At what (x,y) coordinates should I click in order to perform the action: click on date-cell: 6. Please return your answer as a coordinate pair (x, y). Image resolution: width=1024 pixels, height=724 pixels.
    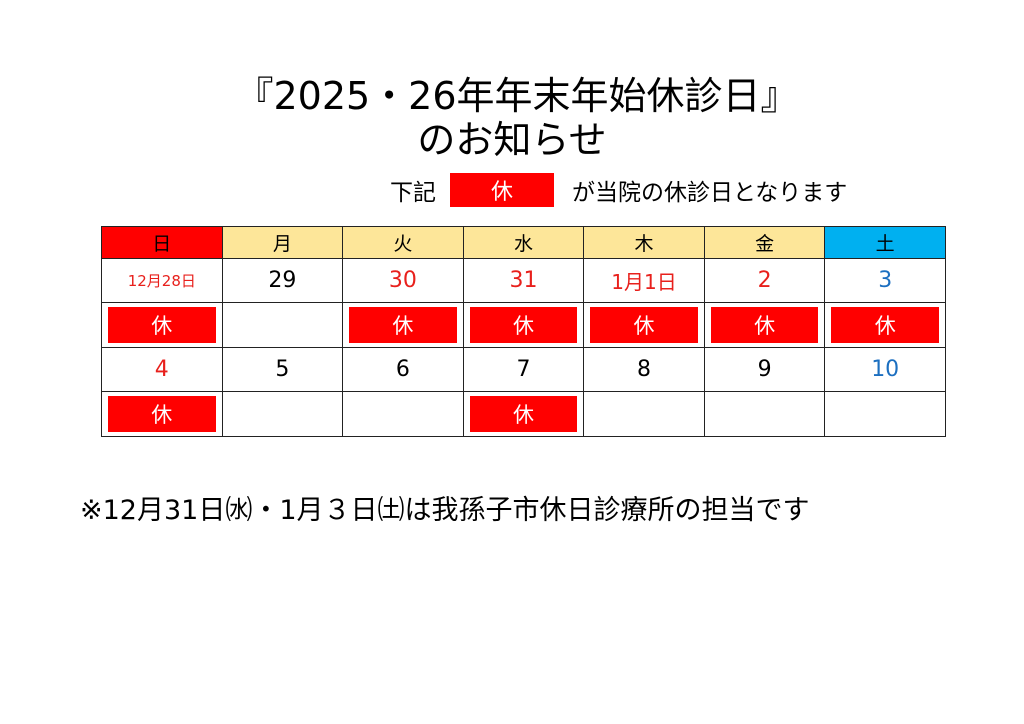
    Looking at the image, I should click on (403, 369).